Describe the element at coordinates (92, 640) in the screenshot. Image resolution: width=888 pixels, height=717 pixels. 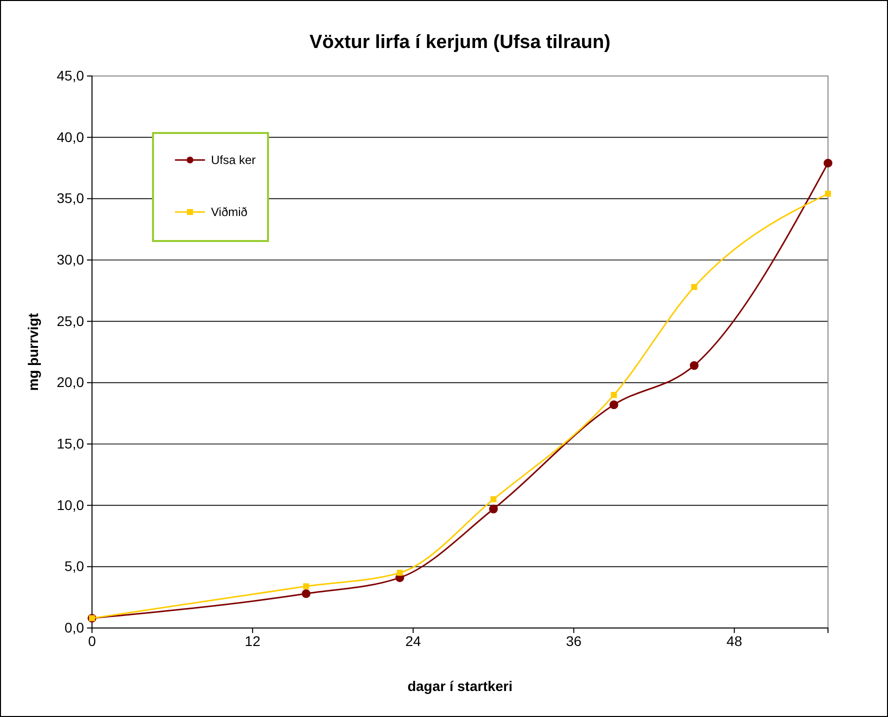
I see `x-tick-label: 0` at that location.